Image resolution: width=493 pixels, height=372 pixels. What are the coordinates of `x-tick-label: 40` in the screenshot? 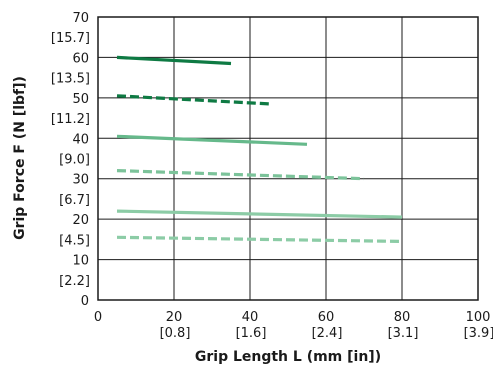 It's located at (250, 317).